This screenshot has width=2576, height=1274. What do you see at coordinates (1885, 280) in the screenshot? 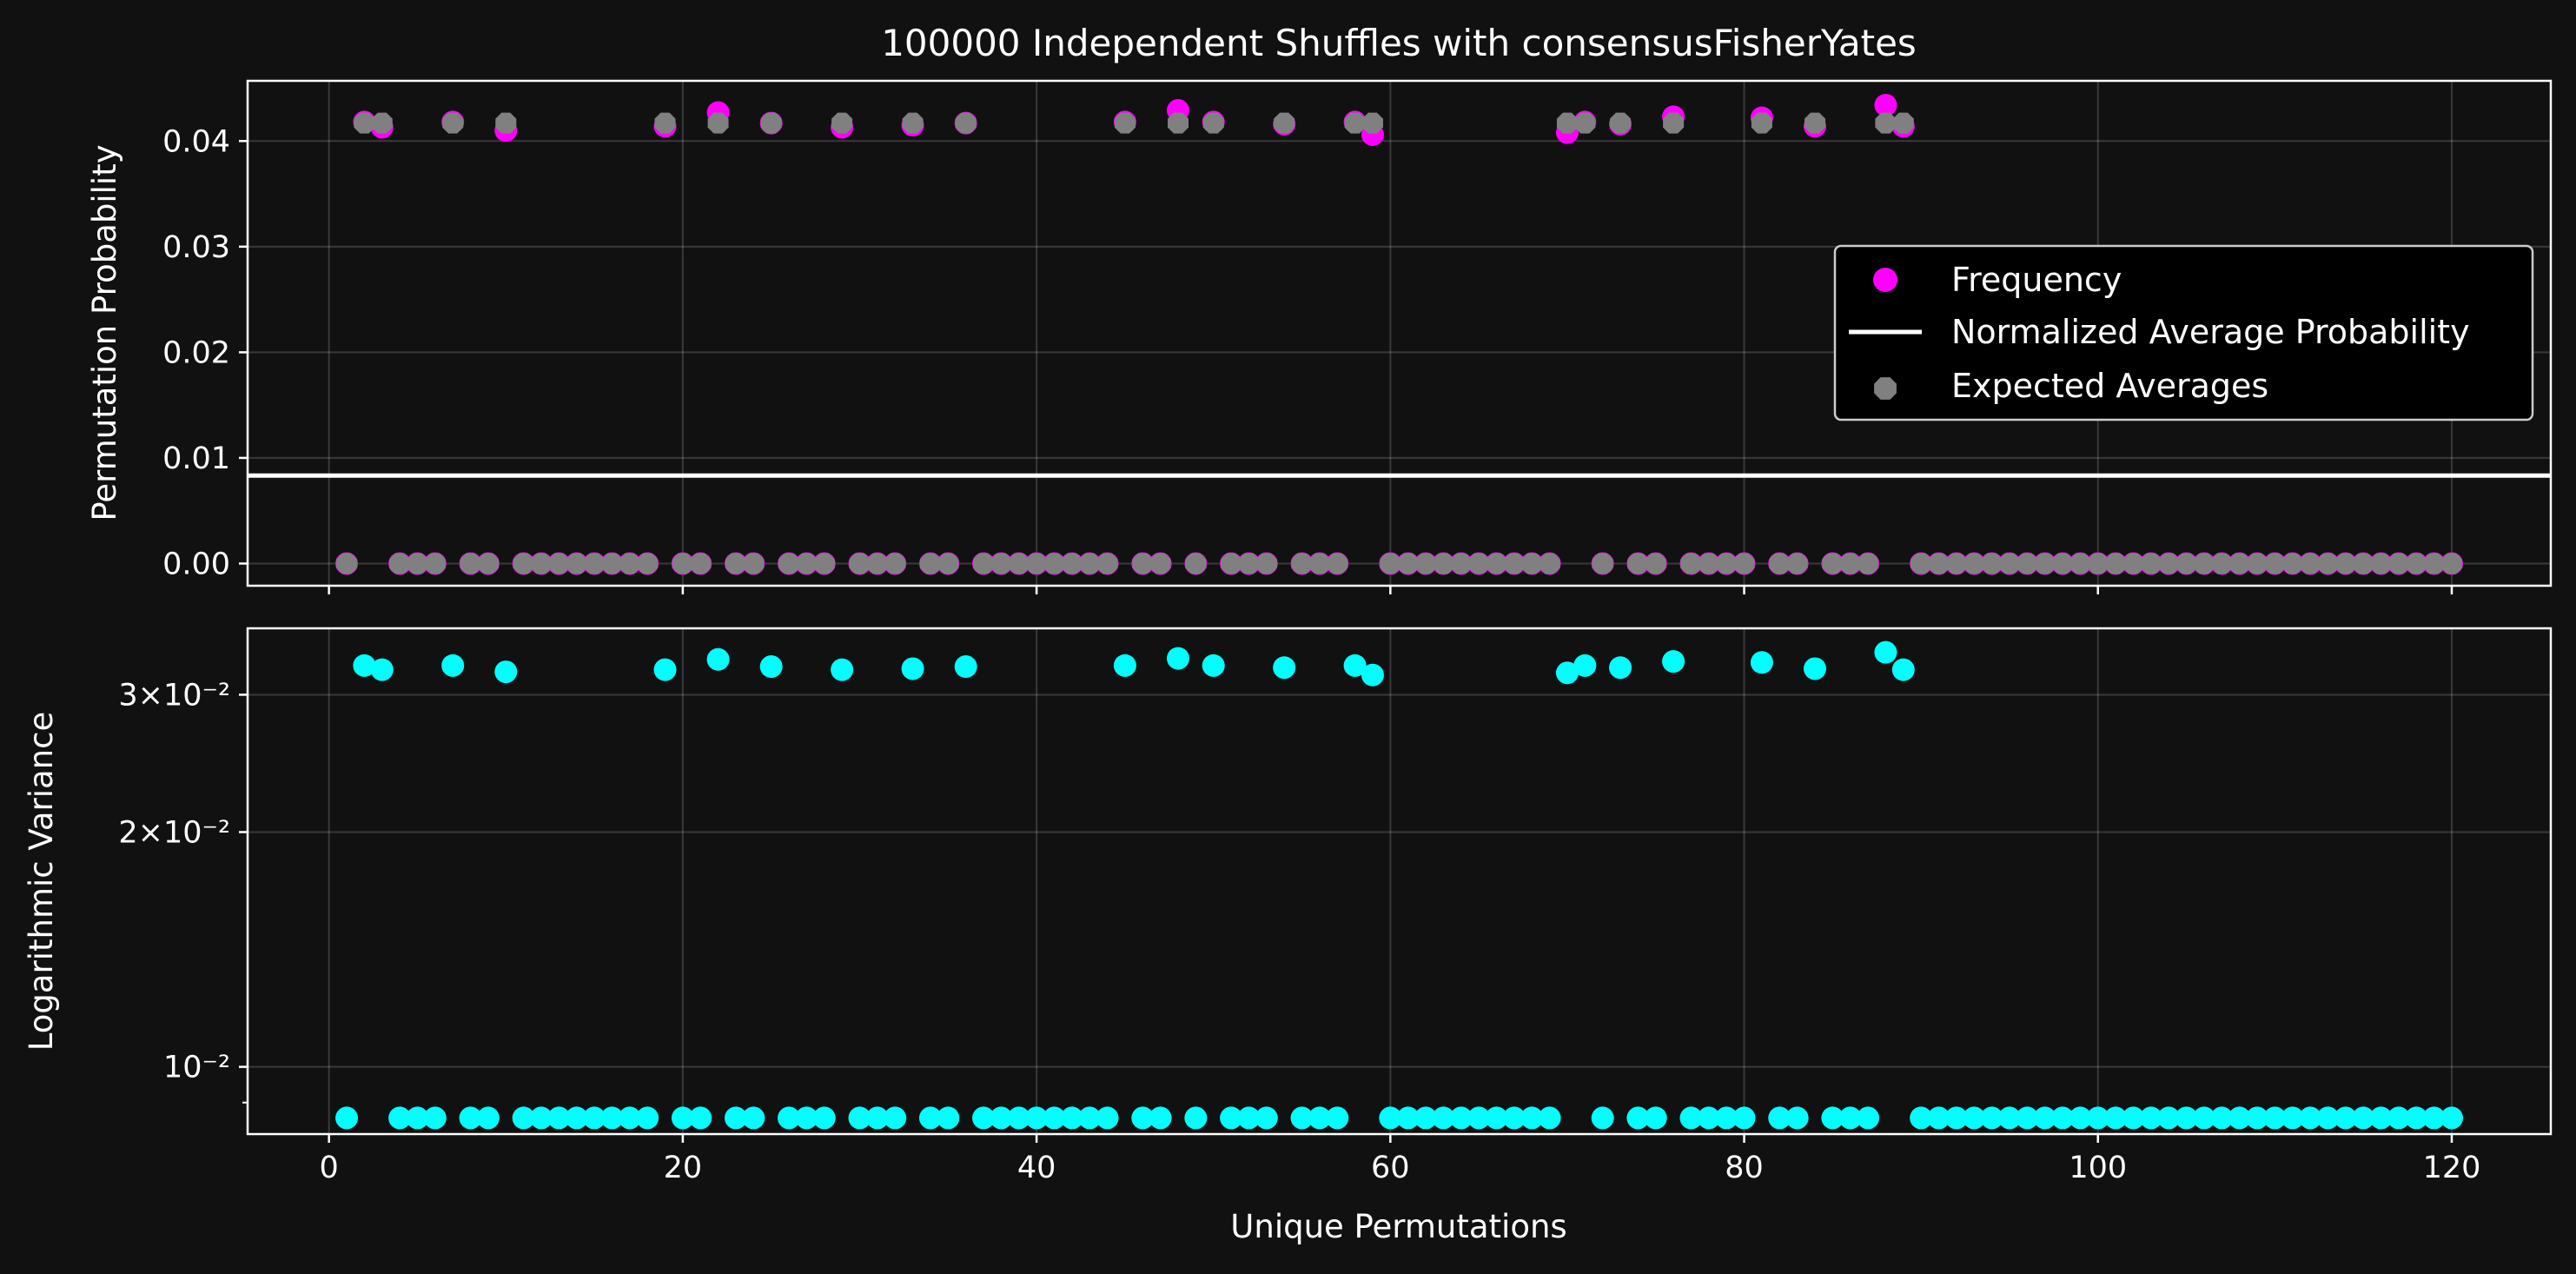
I see `legend-frequency-marker` at bounding box center [1885, 280].